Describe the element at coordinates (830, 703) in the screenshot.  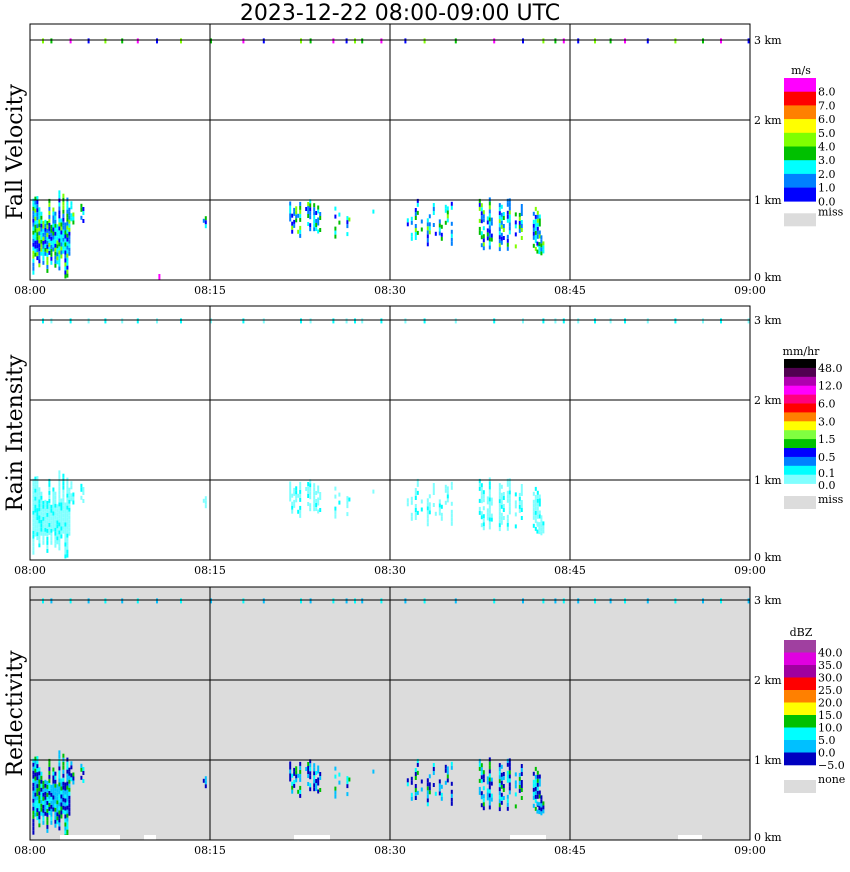
I see `legend-label: 20.0` at that location.